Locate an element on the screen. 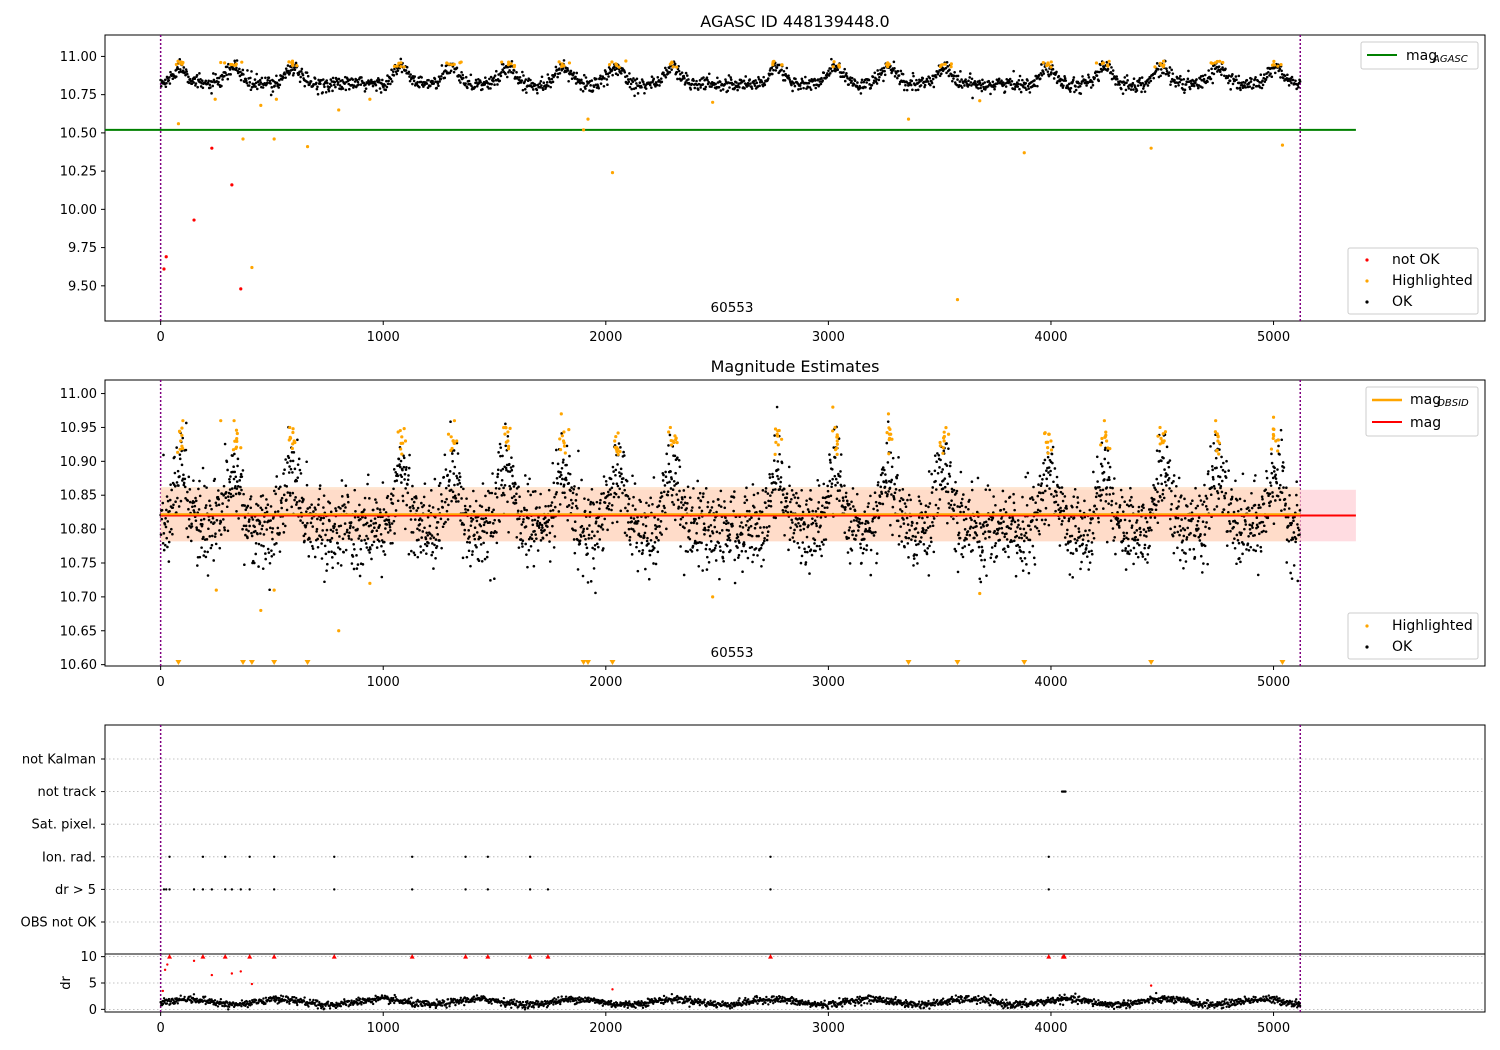  x-tick-label: 0 is located at coordinates (161, 337).